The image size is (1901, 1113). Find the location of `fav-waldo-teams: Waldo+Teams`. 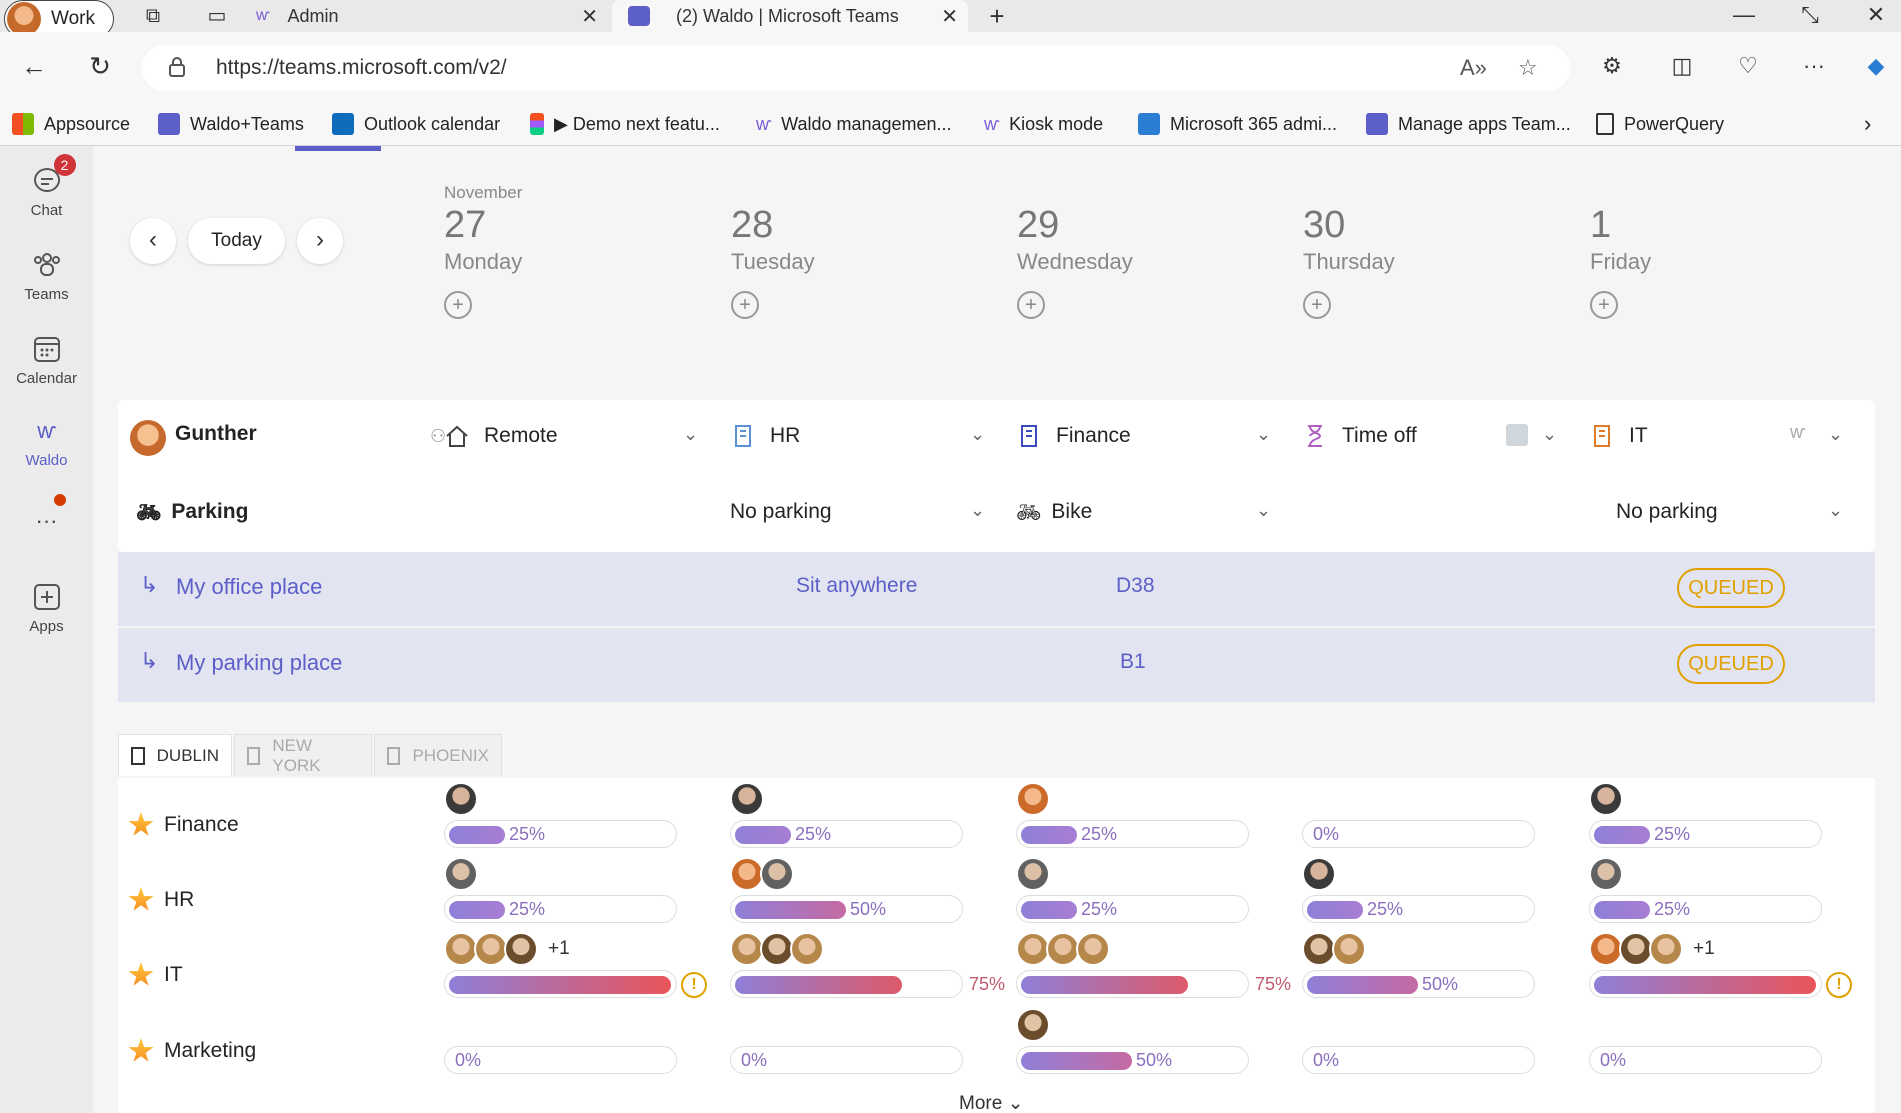

fav-waldo-teams: Waldo+Teams is located at coordinates (231, 124).